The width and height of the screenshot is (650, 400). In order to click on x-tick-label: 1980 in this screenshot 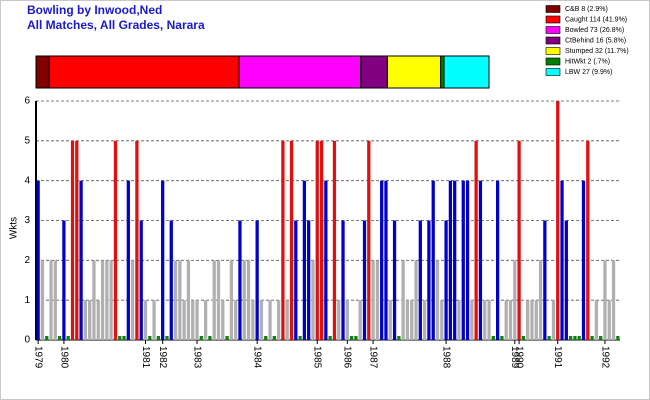, I will do `click(63, 357)`.